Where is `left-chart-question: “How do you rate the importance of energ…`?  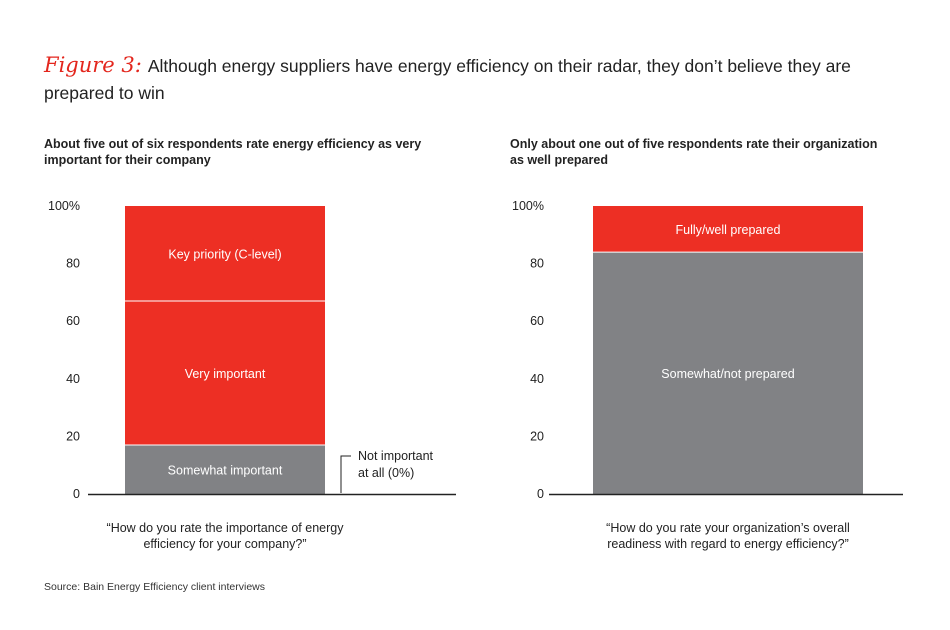 left-chart-question: “How do you rate the importance of energ… is located at coordinates (225, 536).